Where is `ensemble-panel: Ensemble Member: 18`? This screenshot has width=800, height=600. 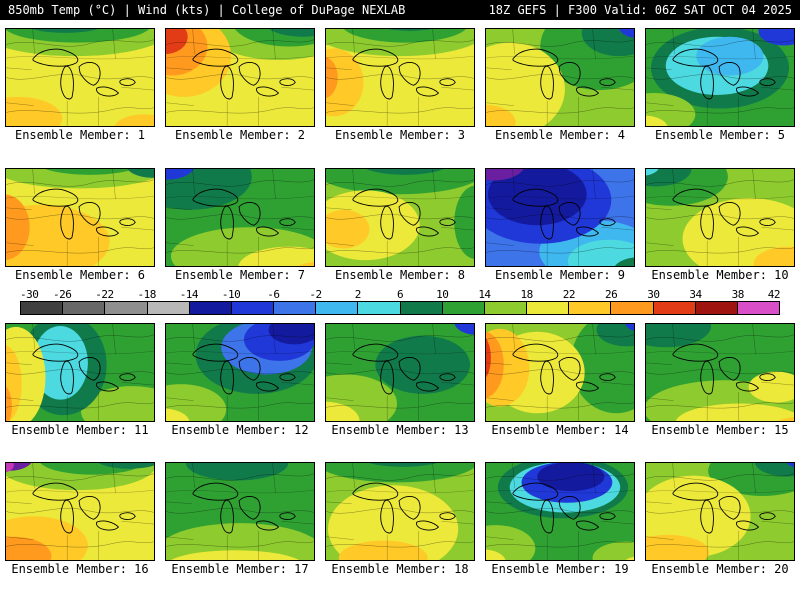 ensemble-panel: Ensemble Member: 18 is located at coordinates (400, 519).